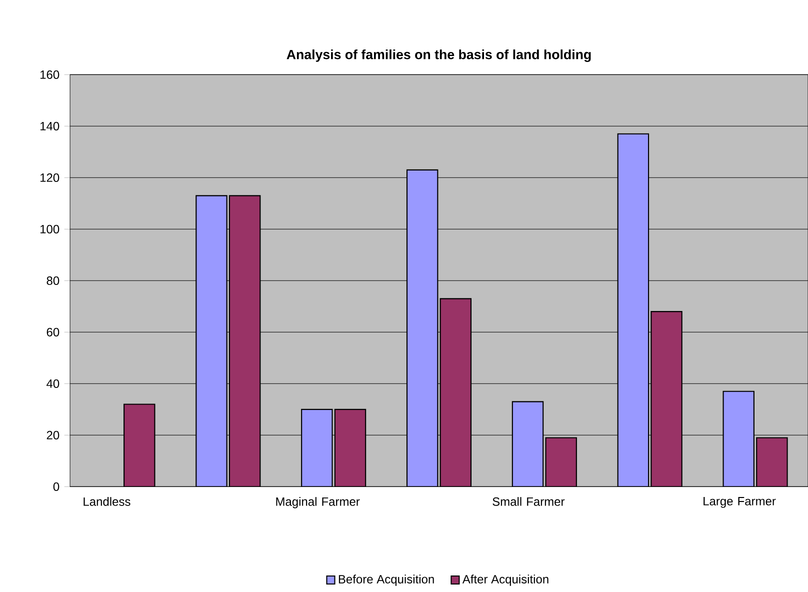 The image size is (808, 592). I want to click on y-tick-label: 160, so click(50, 74).